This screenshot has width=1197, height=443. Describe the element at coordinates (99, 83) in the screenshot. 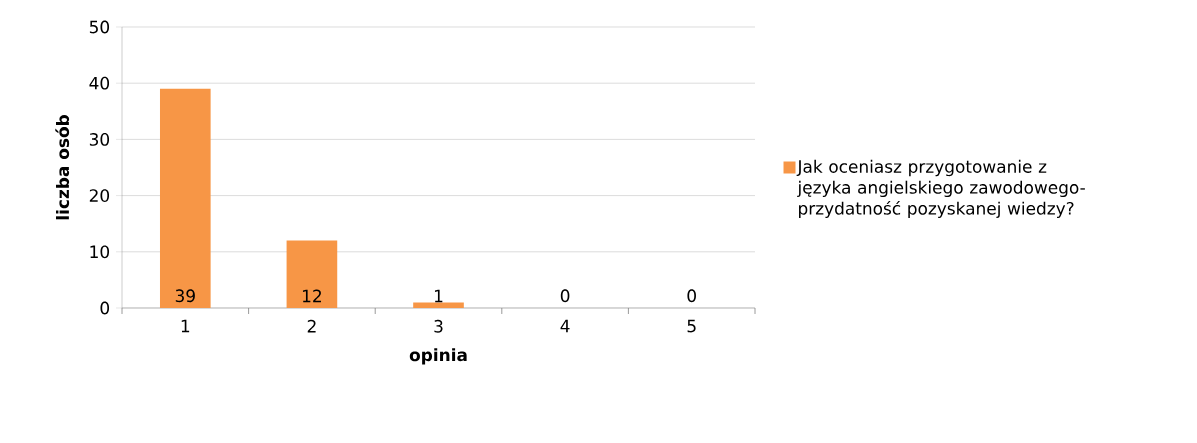

I see `y-tick-label: 40` at that location.